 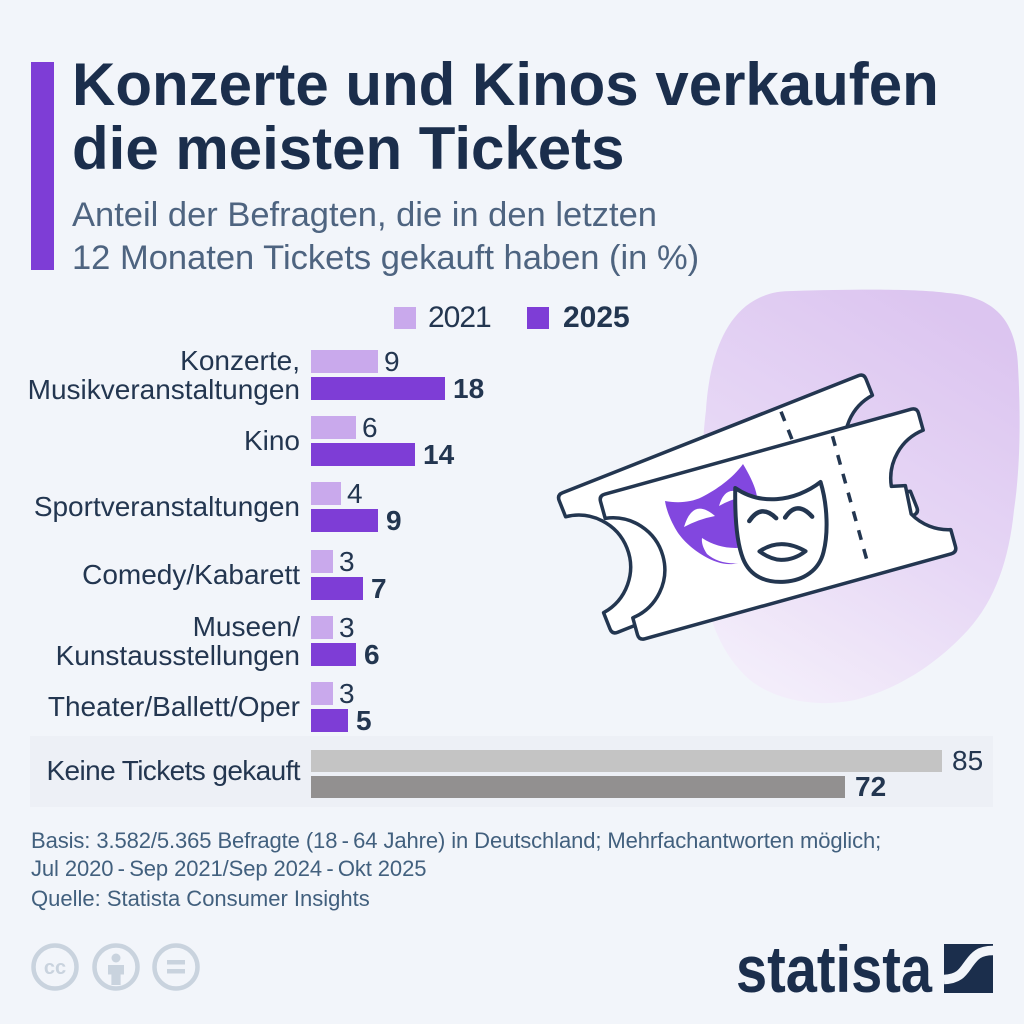 I want to click on svg-text: cc, so click(x=55, y=968).